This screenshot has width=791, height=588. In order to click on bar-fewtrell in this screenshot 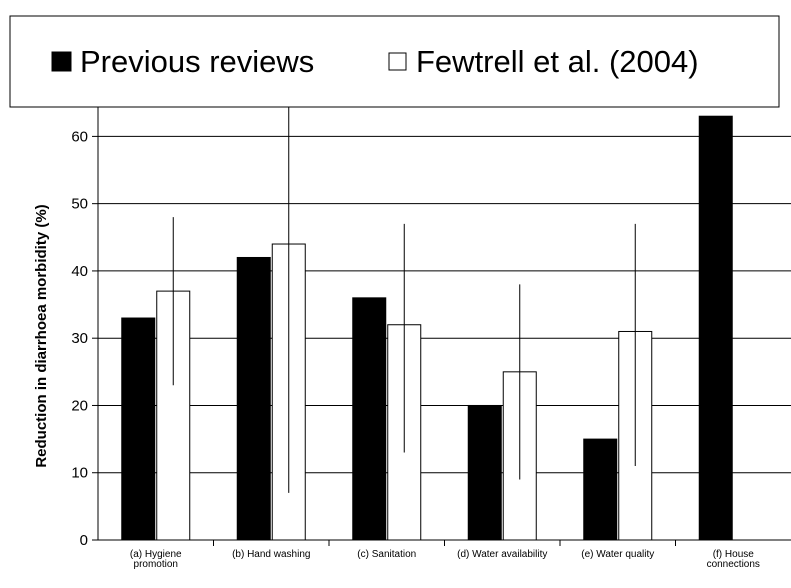, I will do `click(173, 415)`.